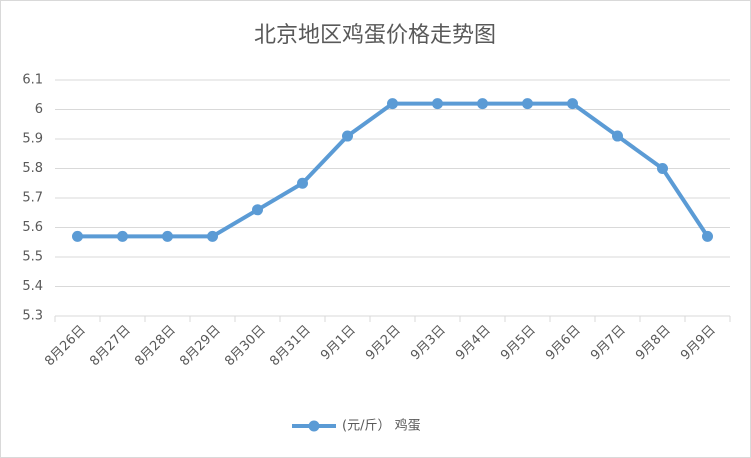 The image size is (751, 458). What do you see at coordinates (375, 35) in the screenshot?
I see `chart-title: 北京地区鸡蛋价格走势图` at bounding box center [375, 35].